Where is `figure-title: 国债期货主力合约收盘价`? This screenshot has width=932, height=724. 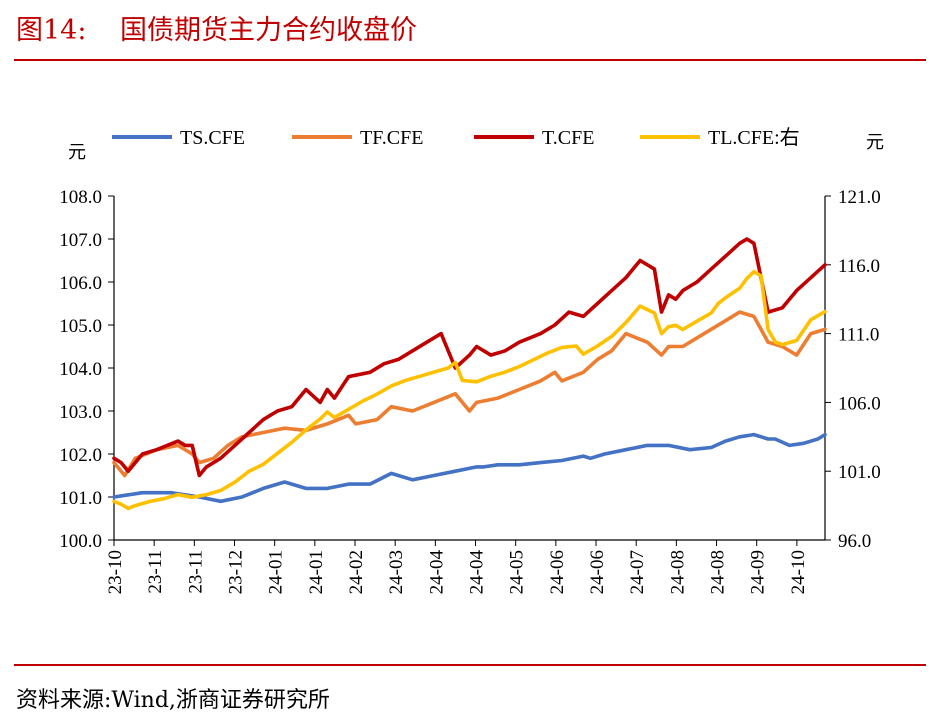 figure-title: 国债期货主力合约收盘价 is located at coordinates (268, 30).